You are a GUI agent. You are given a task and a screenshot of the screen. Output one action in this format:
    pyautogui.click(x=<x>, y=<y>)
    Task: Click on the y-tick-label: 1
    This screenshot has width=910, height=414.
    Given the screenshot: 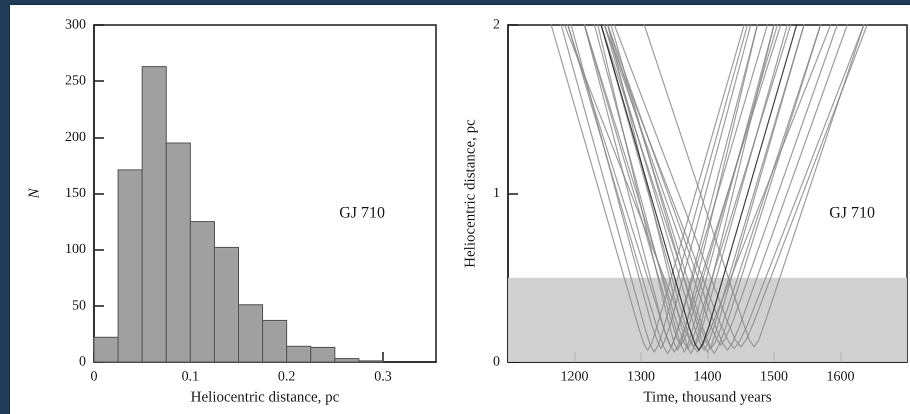 What is the action you would take?
    pyautogui.click(x=496, y=193)
    